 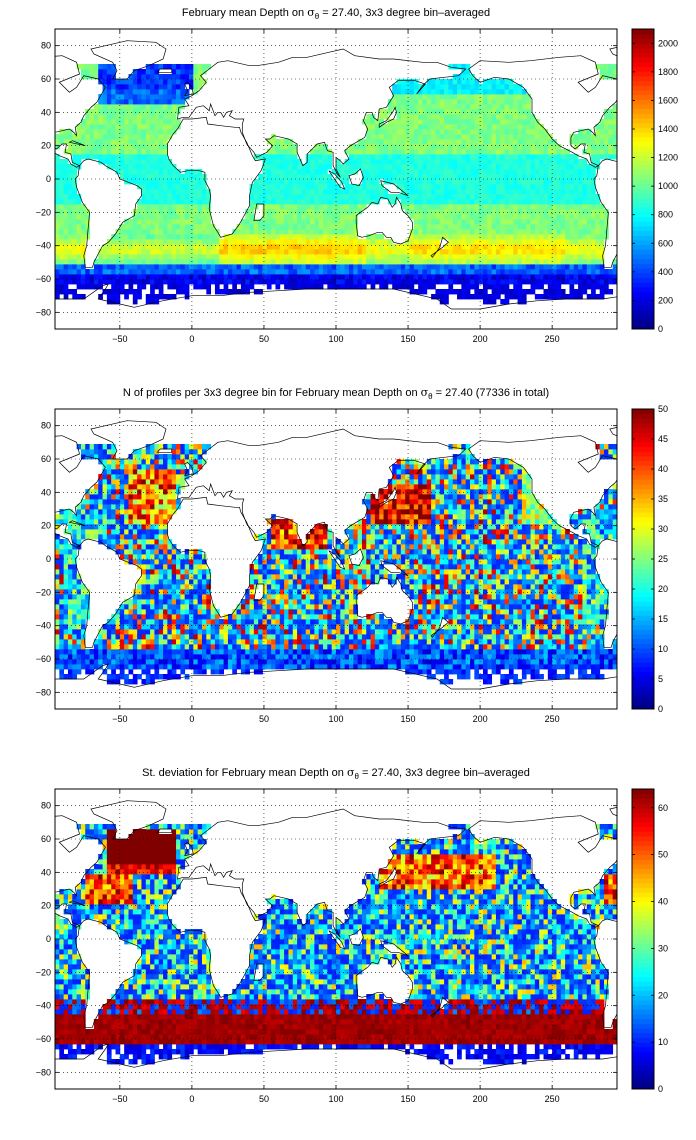 I want to click on colorbar-segment, so click(x=643, y=266).